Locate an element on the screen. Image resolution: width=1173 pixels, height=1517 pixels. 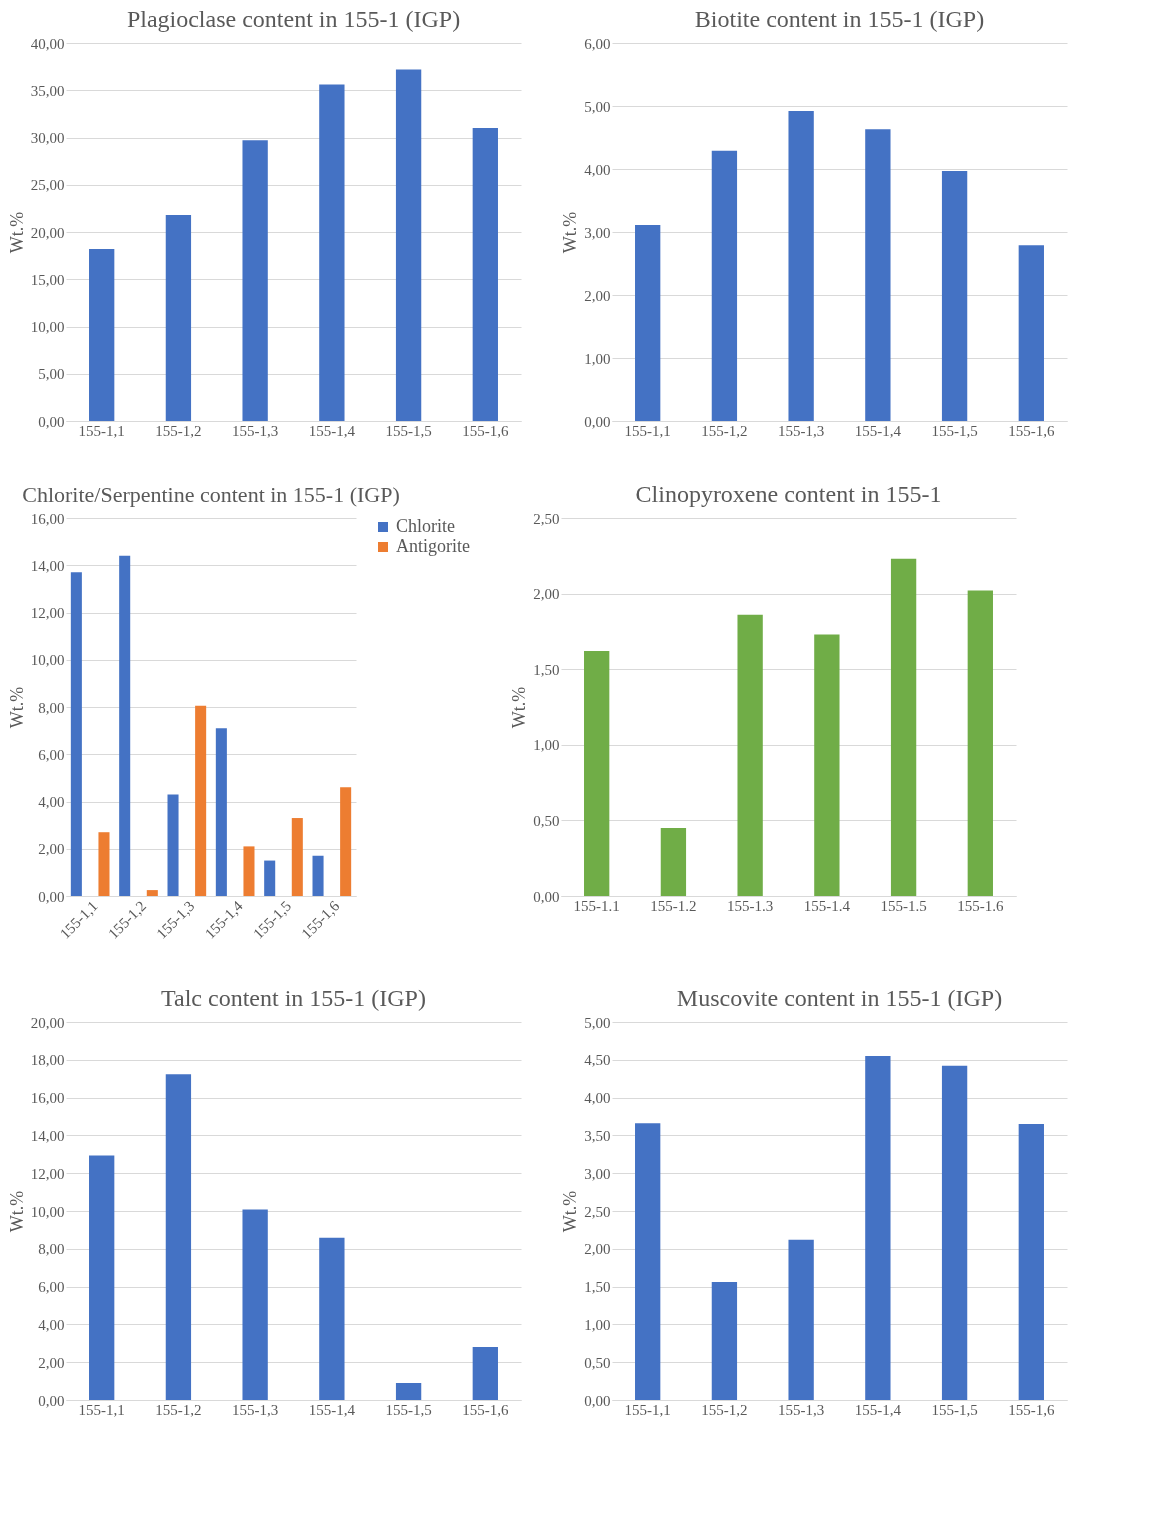
chart-title: Plagioclase content in 155-1 (IGP) is located at coordinates (293, 19).